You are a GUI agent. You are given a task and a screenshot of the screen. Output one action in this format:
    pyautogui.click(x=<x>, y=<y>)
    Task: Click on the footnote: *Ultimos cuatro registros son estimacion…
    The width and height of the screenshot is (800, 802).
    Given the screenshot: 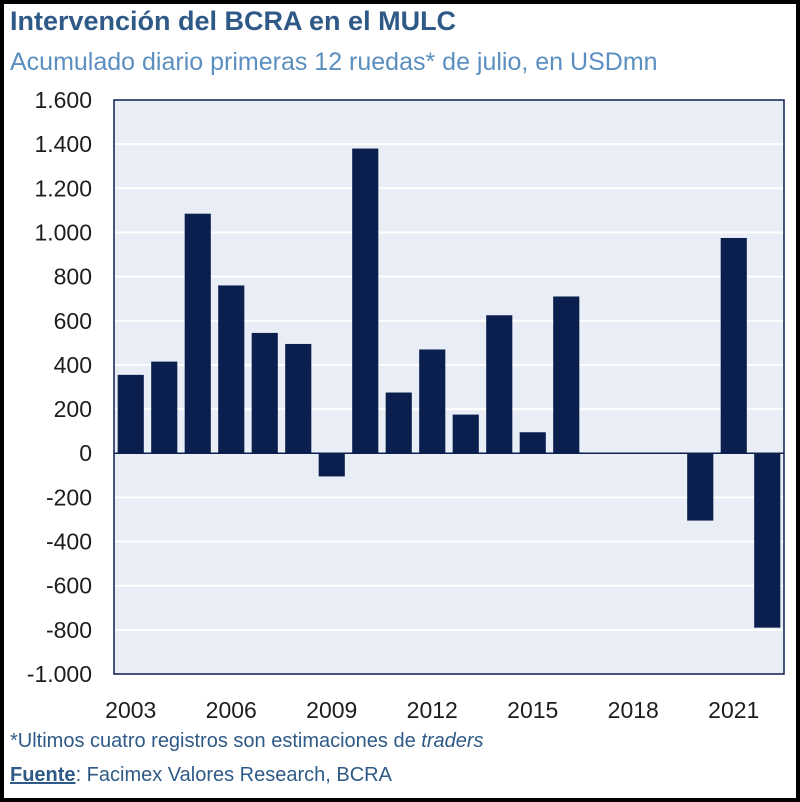 What is the action you would take?
    pyautogui.click(x=247, y=741)
    